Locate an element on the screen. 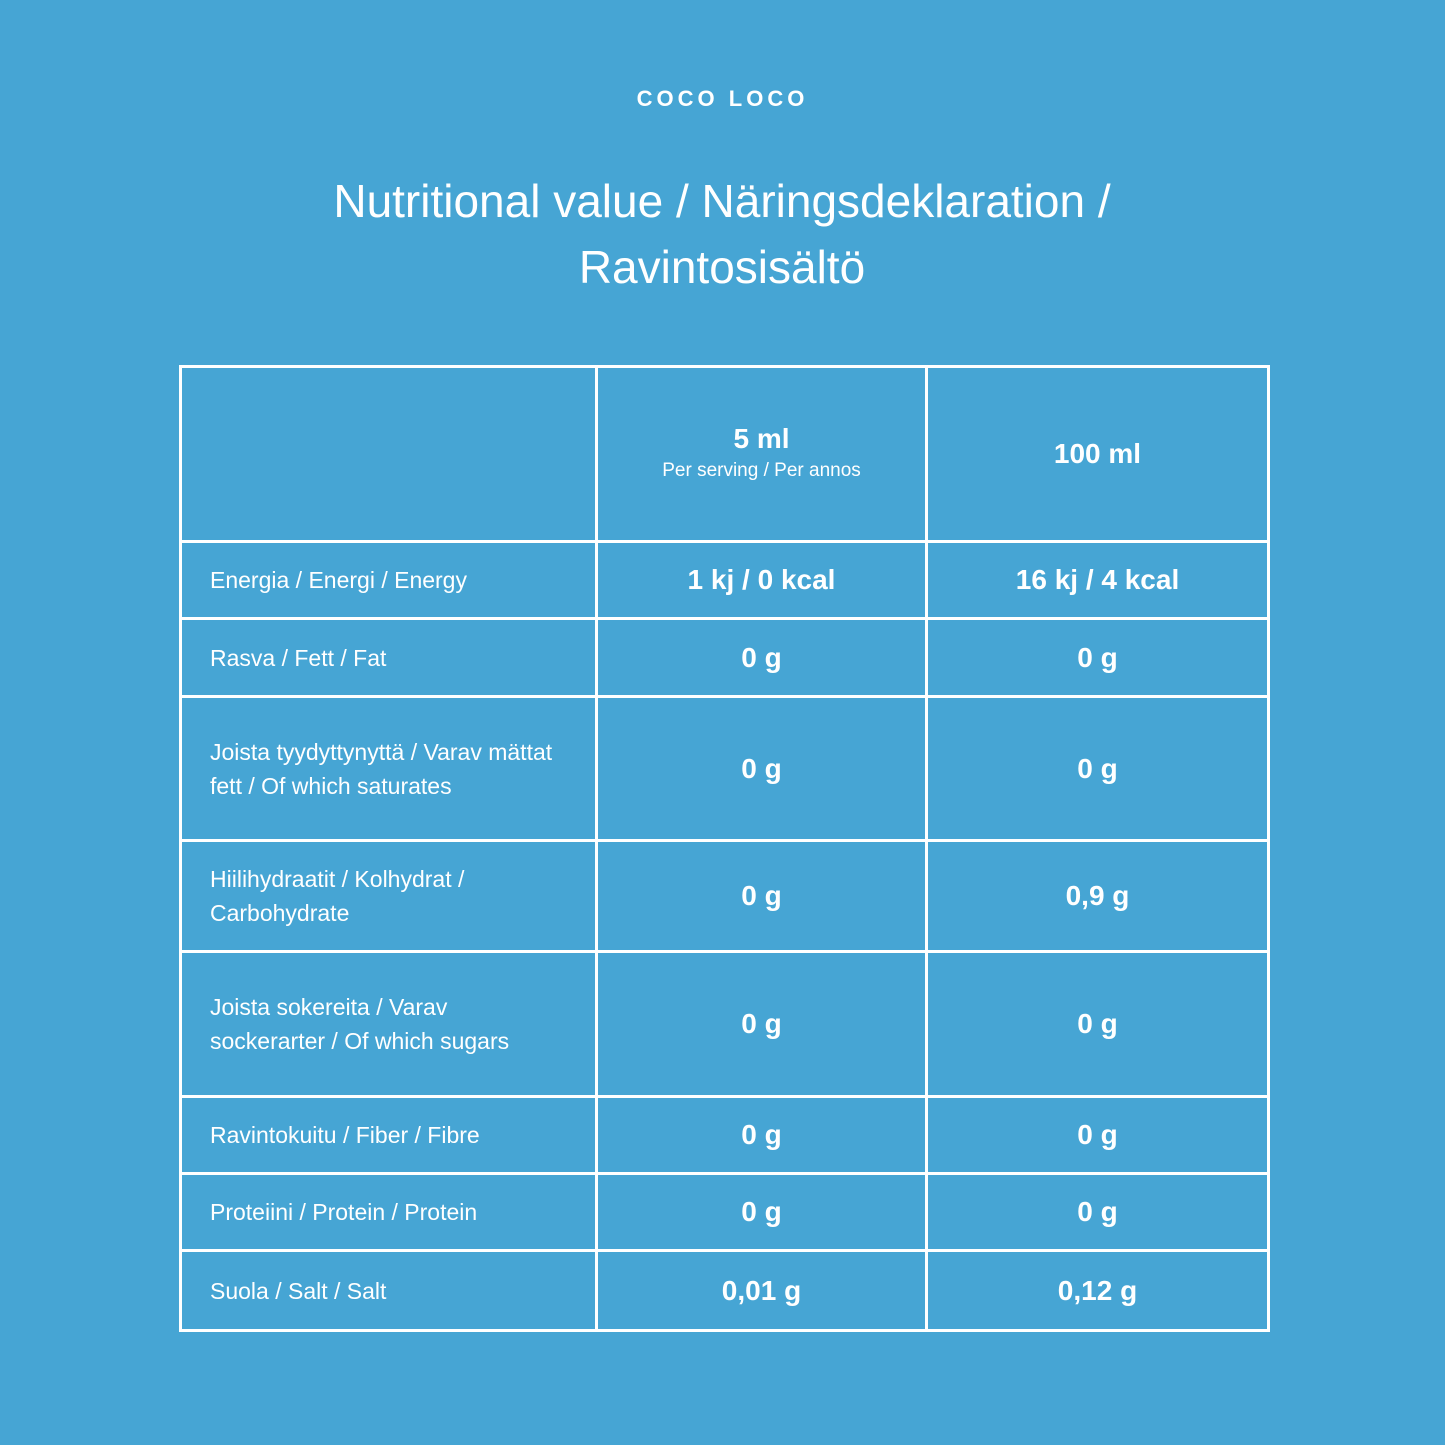 The width and height of the screenshot is (1445, 1445). nutrient-label: Suola / Salt / Salt is located at coordinates (388, 1290).